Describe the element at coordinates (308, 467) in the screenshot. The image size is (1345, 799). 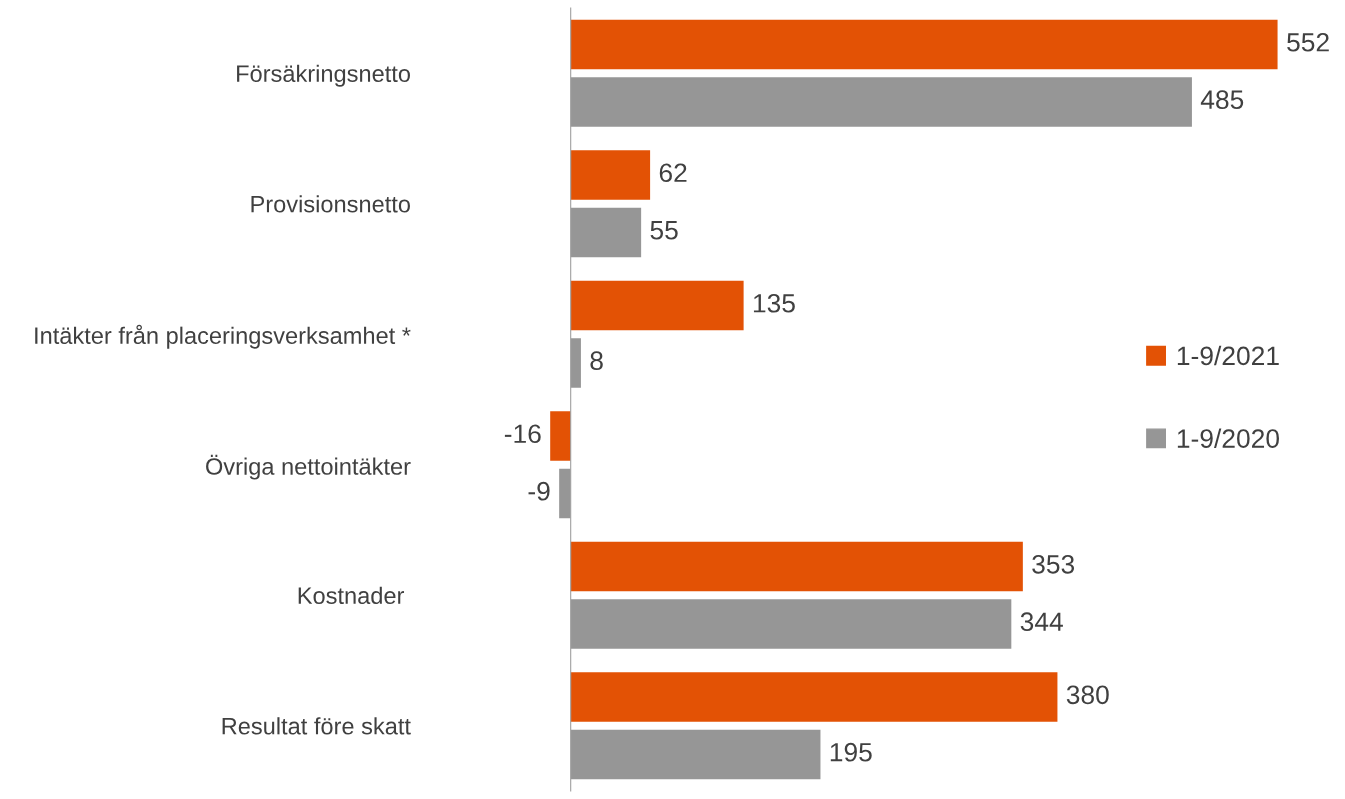
I see `y-tick-label: Övriga nettointäkter` at that location.